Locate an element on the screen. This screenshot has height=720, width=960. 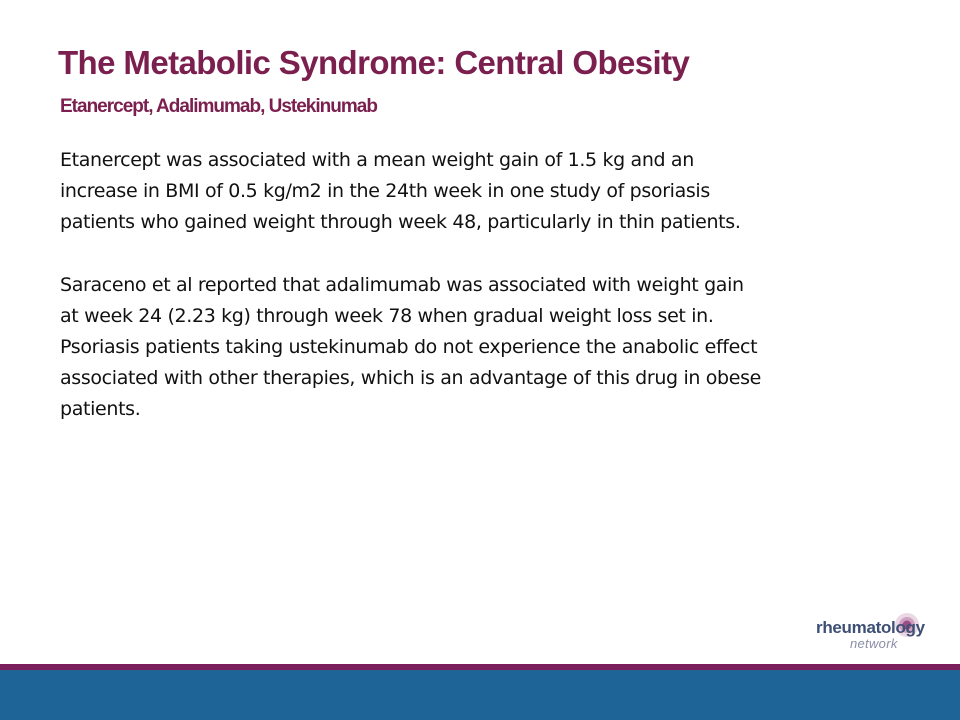
rheumatology-network-logo: rheumatology network is located at coordinates (877, 634).